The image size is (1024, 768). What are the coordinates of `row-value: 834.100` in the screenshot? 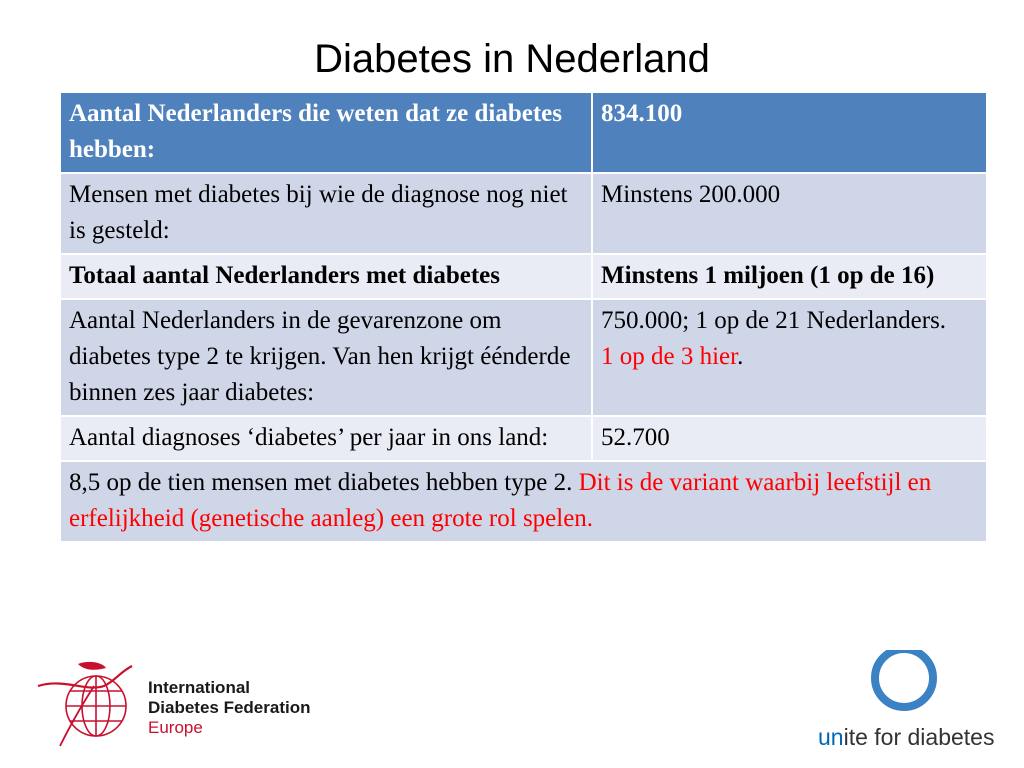 It's located at (790, 133).